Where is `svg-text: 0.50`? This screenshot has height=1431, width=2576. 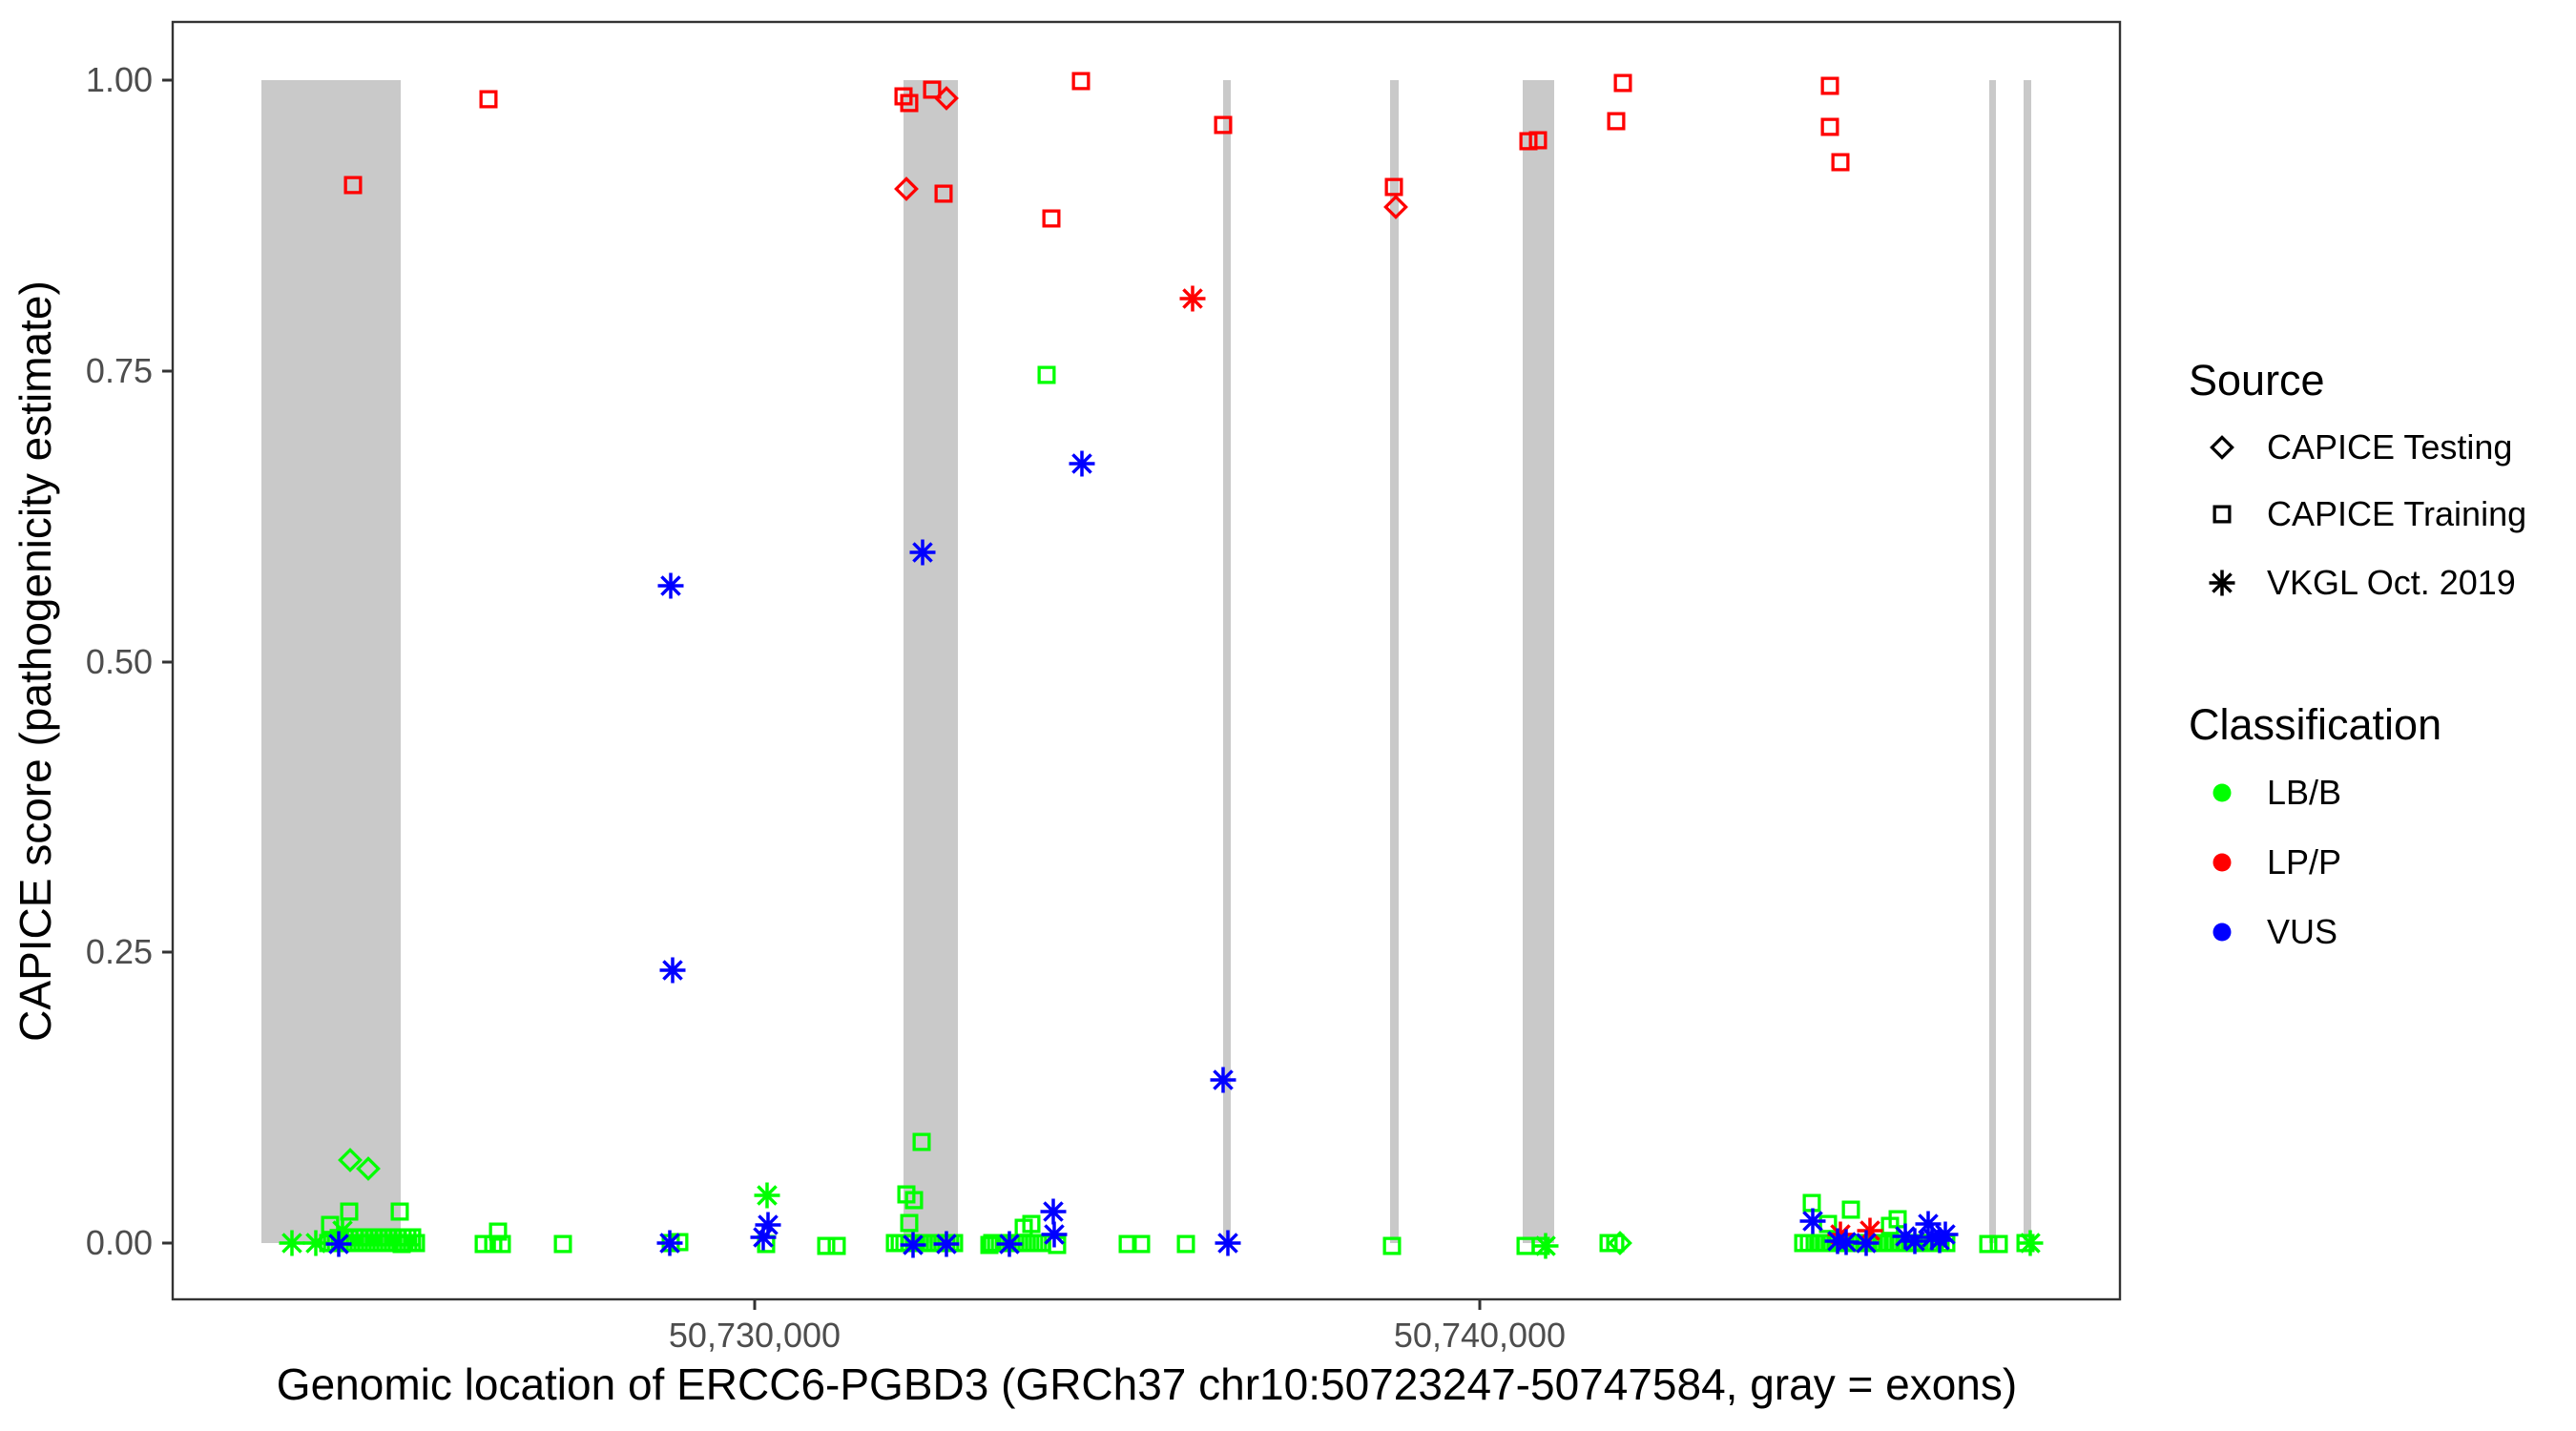 svg-text: 0.50 is located at coordinates (119, 661).